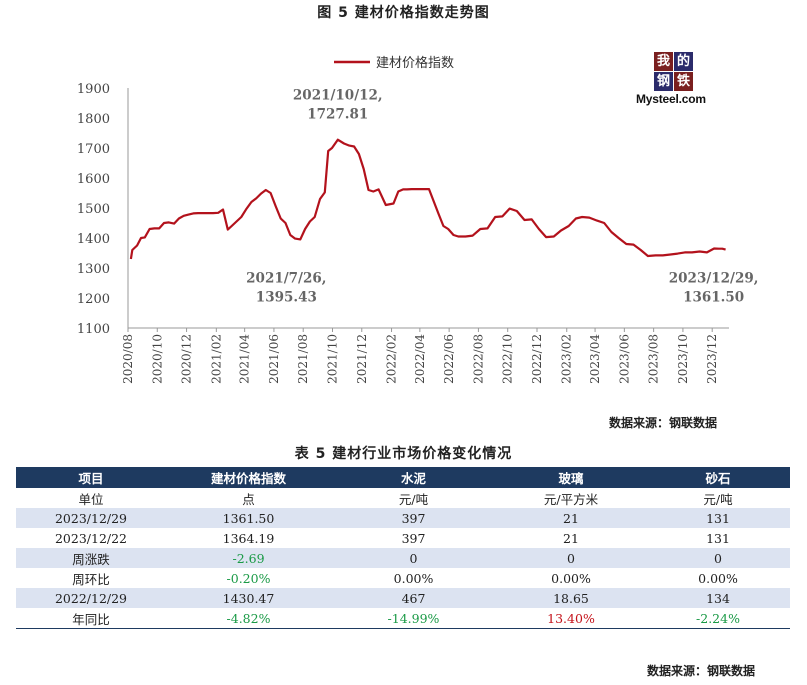 This screenshot has width=807, height=685. I want to click on table-cell: 13.40%, so click(571, 618).